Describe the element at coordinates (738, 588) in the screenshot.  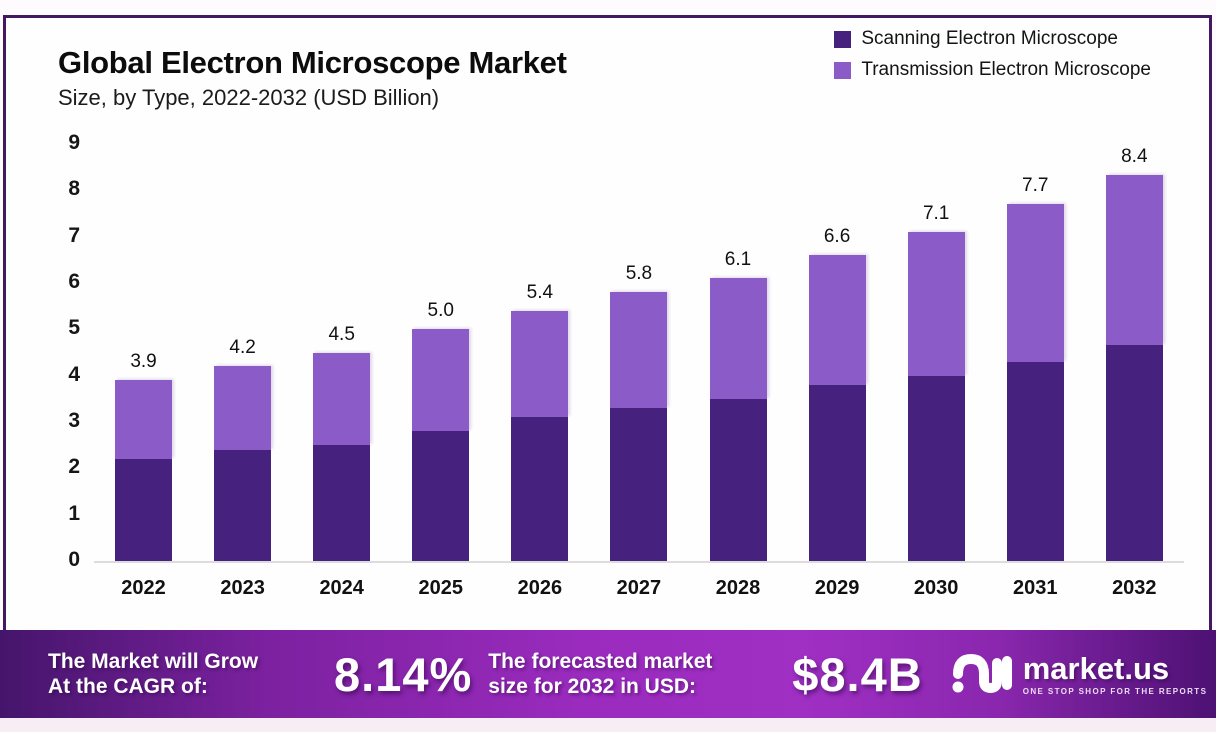
I see `x-tick-2028: 2028` at that location.